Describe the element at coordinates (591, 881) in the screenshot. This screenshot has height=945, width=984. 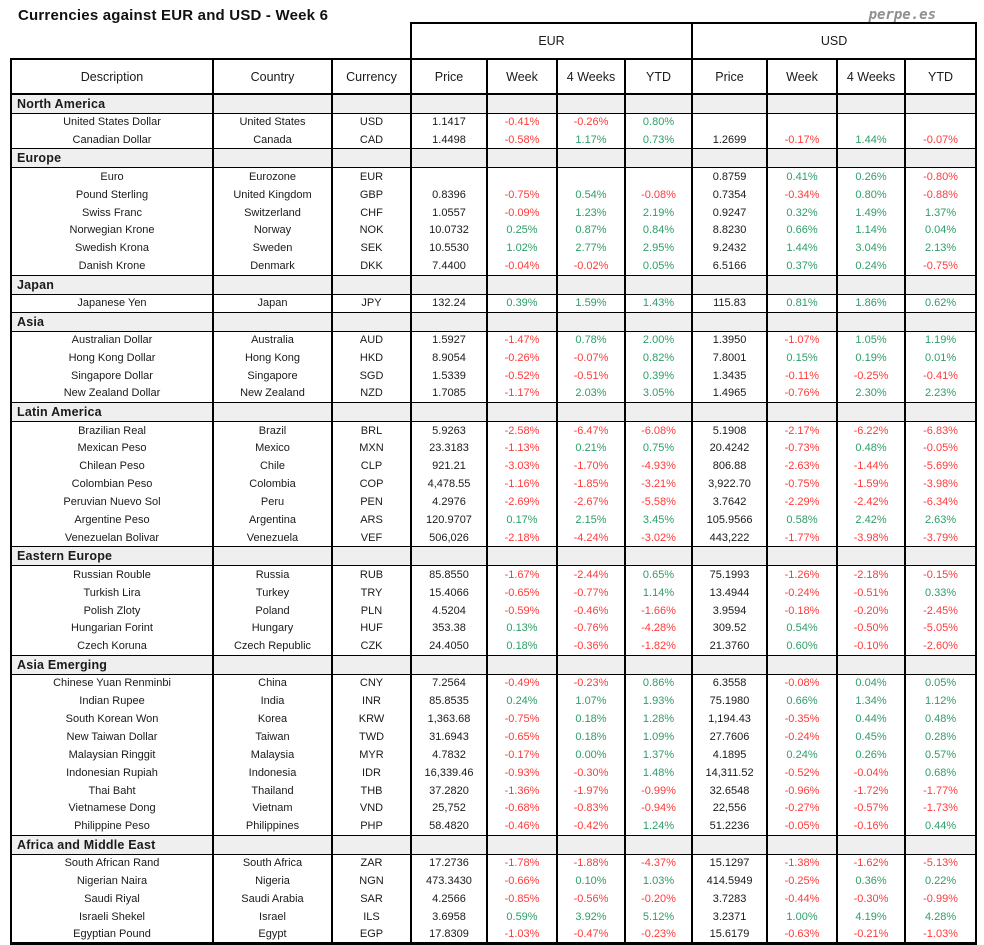
I see `eur-4weeks-cell: 0.10%` at that location.